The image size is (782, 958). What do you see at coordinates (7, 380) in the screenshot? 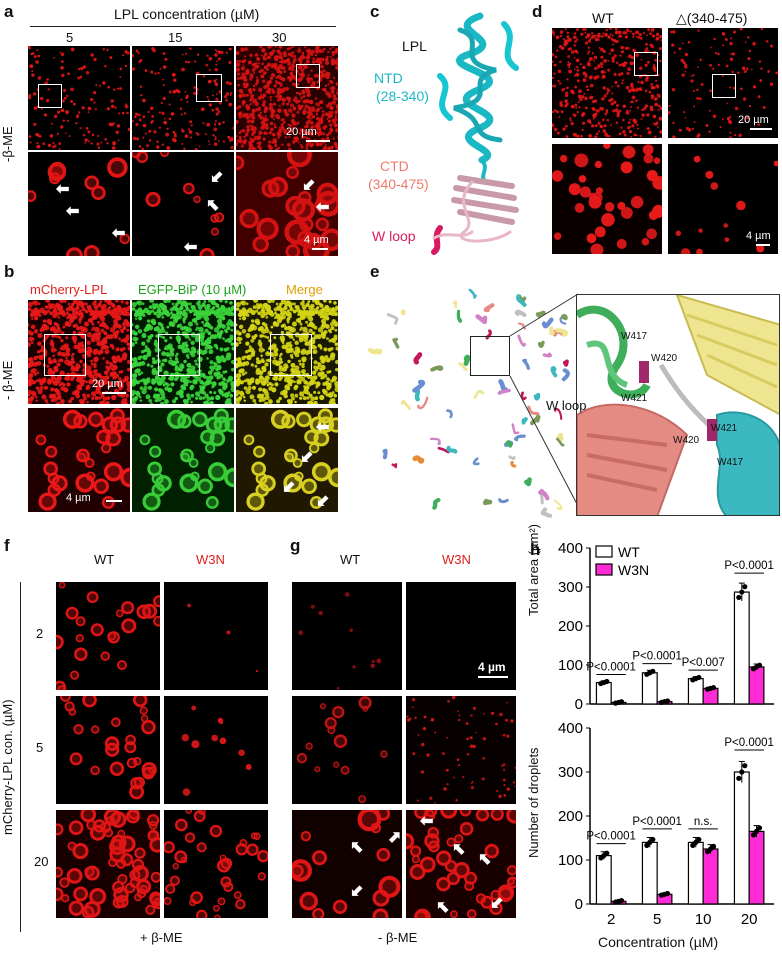
I see `panel-b-row-label: - β-ME` at bounding box center [7, 380].